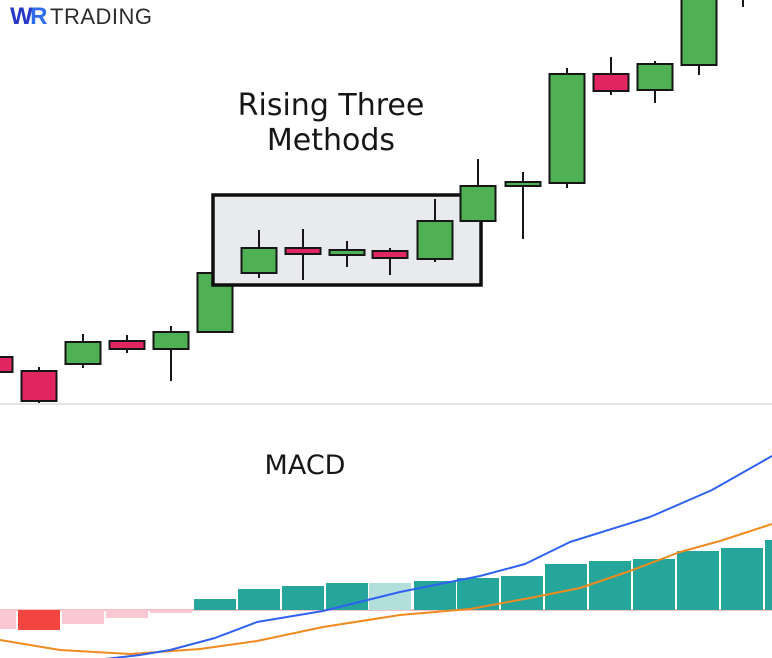 The height and width of the screenshot is (658, 772). Describe the element at coordinates (21, 16) in the screenshot. I see `logo-letter-w: W` at that location.